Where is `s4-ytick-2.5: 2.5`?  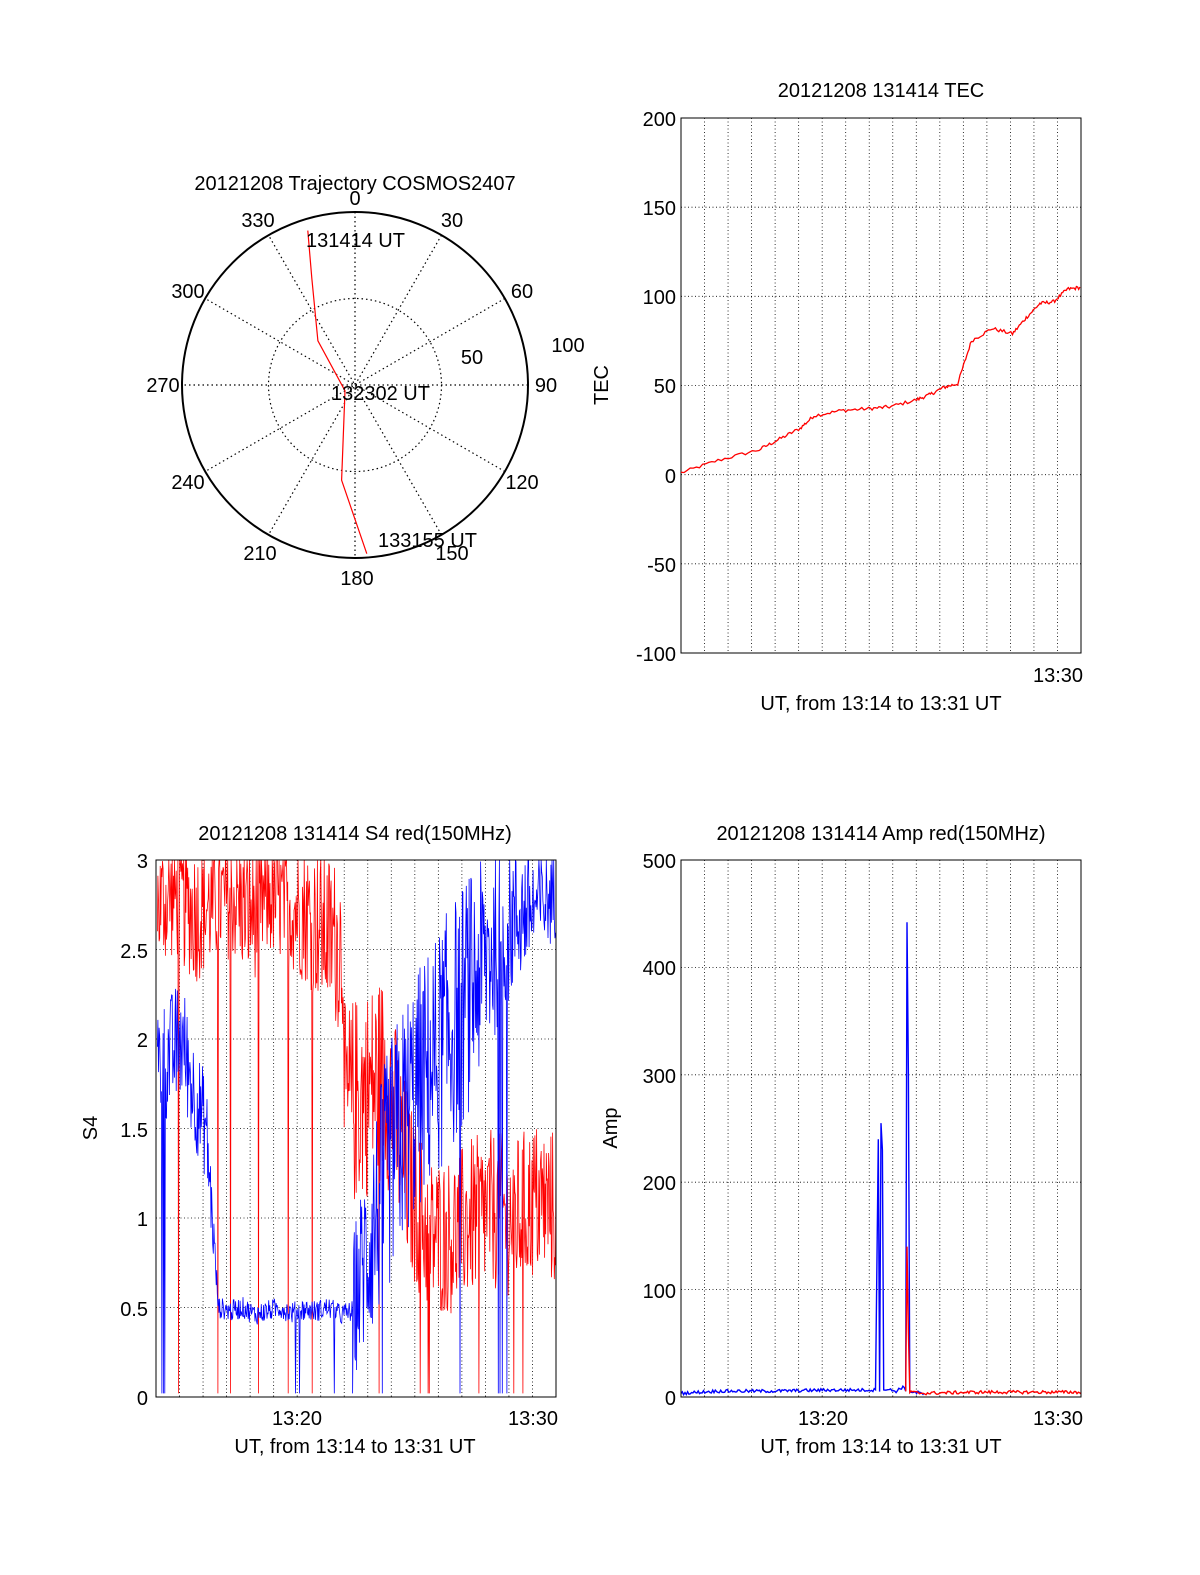
s4-ytick-2.5: 2.5 is located at coordinates (134, 952).